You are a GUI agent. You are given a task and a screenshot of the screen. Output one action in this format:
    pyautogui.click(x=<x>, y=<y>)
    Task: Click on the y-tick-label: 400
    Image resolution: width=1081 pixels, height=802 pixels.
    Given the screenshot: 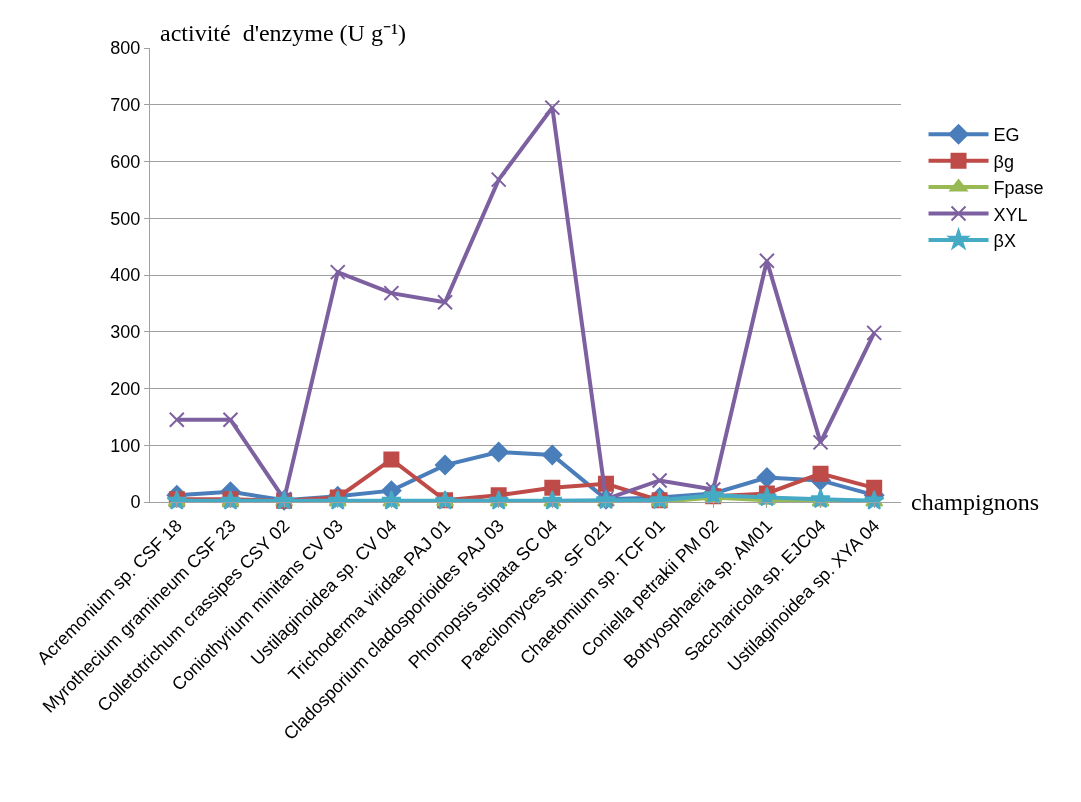 What is the action you would take?
    pyautogui.click(x=125, y=275)
    